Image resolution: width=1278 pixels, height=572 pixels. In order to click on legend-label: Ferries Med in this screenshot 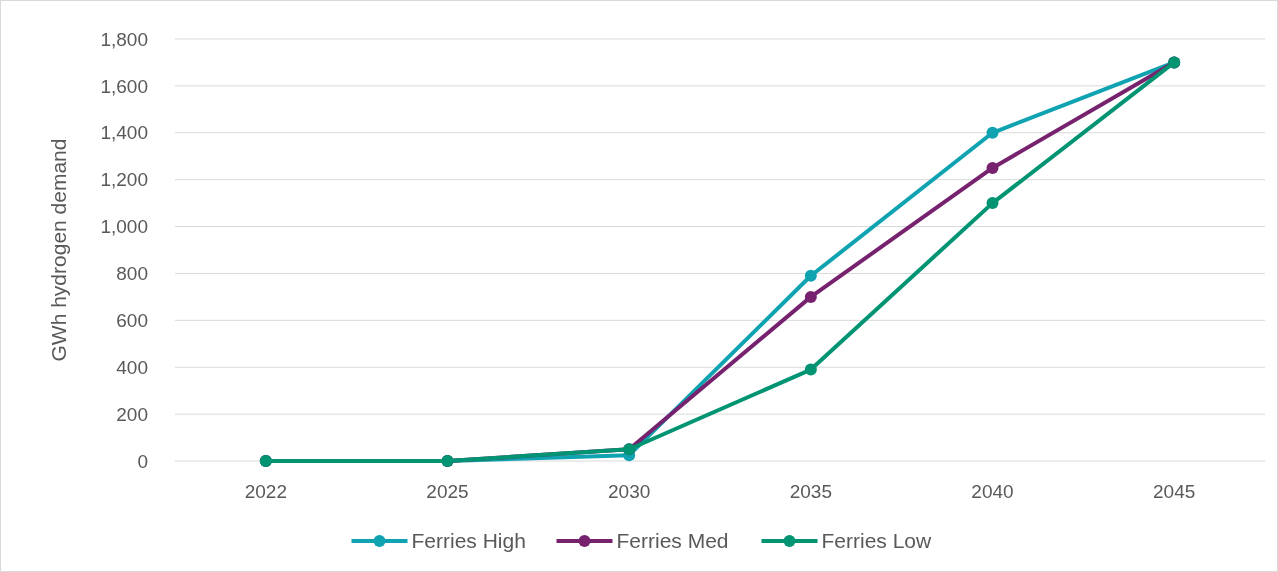, I will do `click(672, 541)`.